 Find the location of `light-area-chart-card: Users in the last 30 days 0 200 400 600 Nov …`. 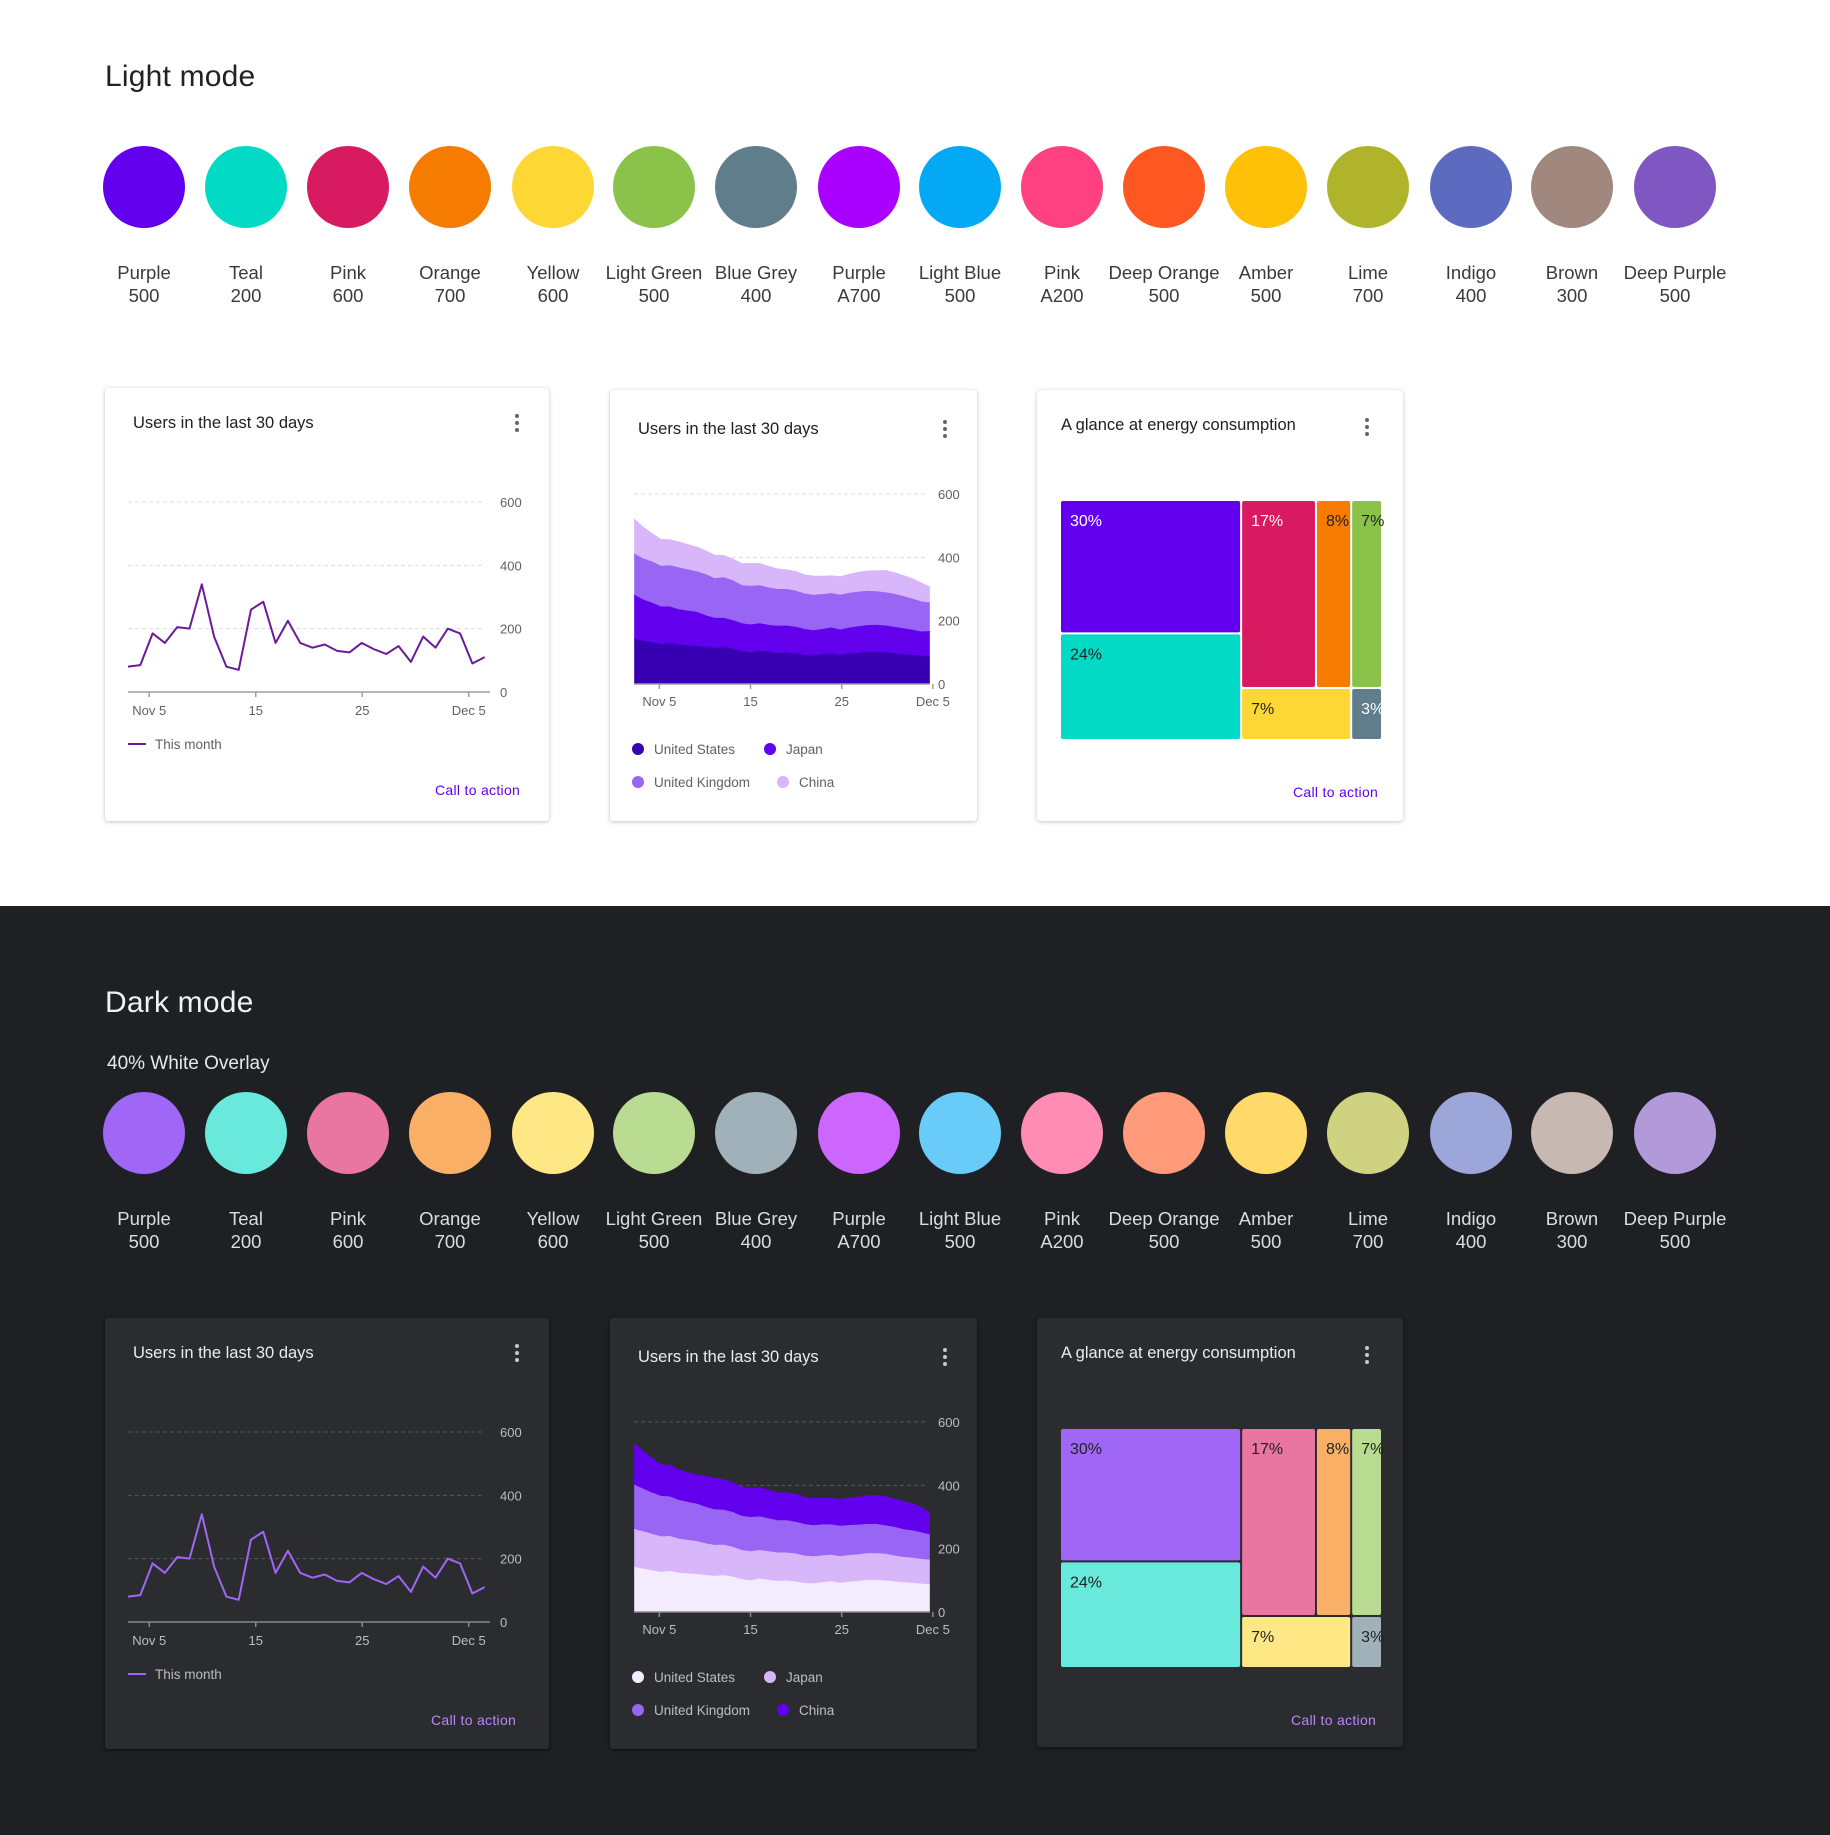

light-area-chart-card: Users in the last 30 days 0 200 400 600 Nov … is located at coordinates (793, 605).